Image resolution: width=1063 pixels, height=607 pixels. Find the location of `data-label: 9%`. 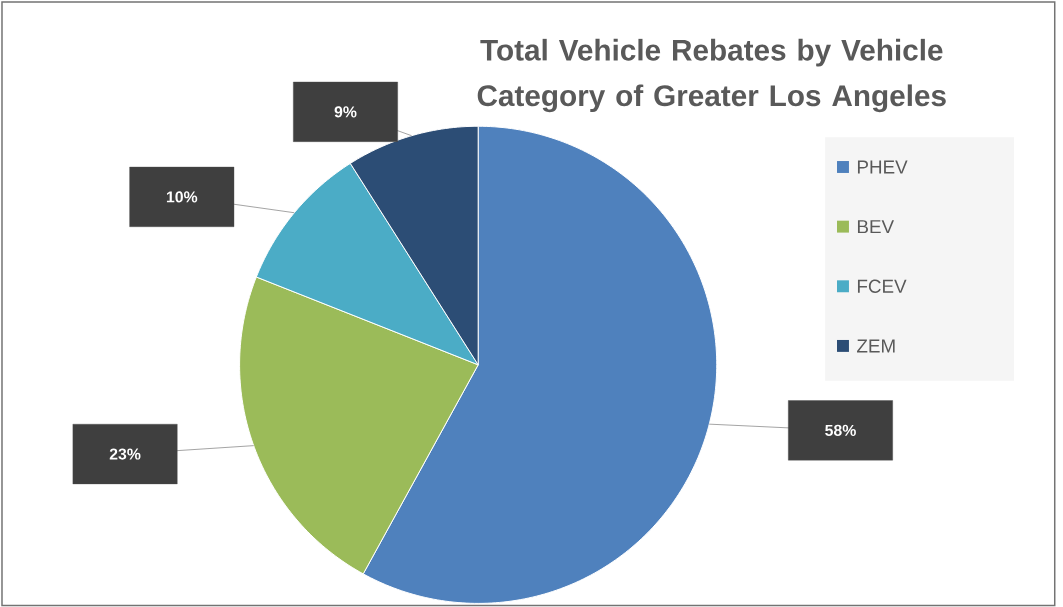

data-label: 9% is located at coordinates (345, 112).